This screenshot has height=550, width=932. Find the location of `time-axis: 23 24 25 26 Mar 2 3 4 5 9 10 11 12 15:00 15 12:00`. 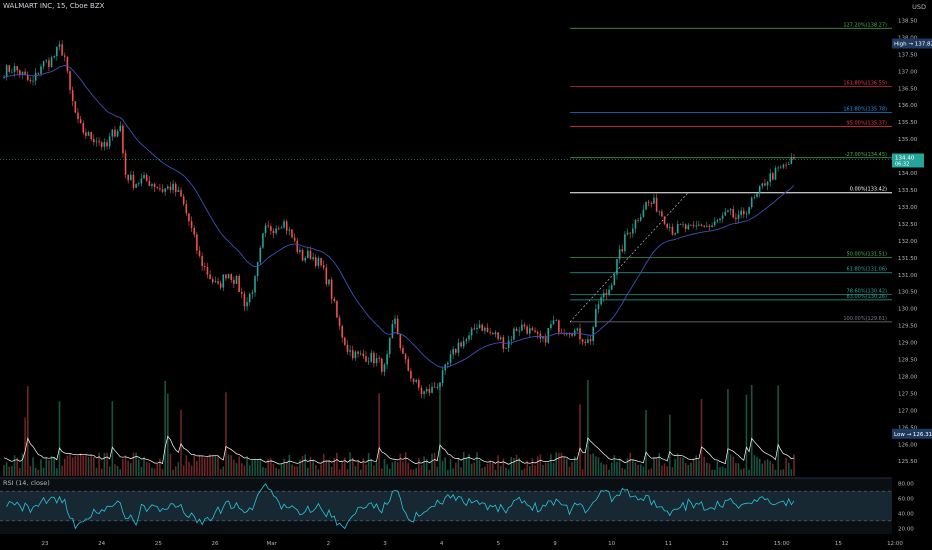

time-axis: 23 24 25 26 Mar 2 3 4 5 9 10 11 12 15:00 15 12:00 is located at coordinates (466, 542).